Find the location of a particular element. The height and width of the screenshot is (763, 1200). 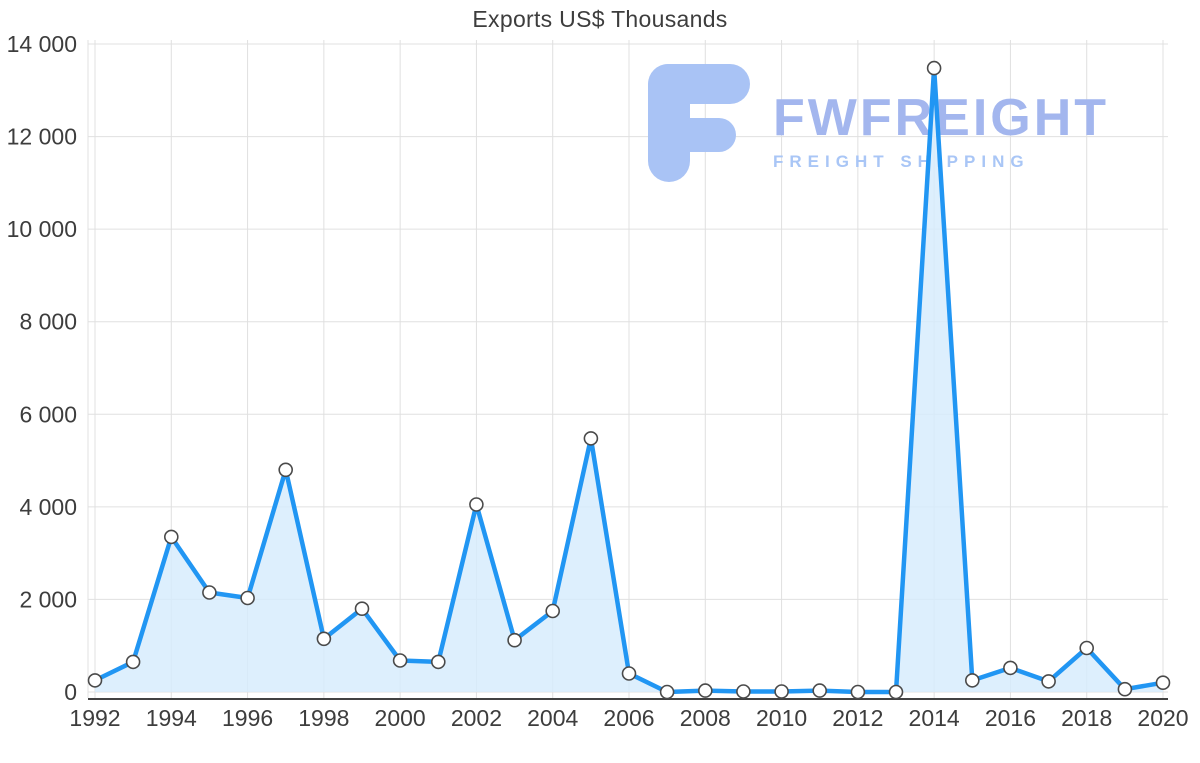

y-tick-label: 4 000 is located at coordinates (48, 507).